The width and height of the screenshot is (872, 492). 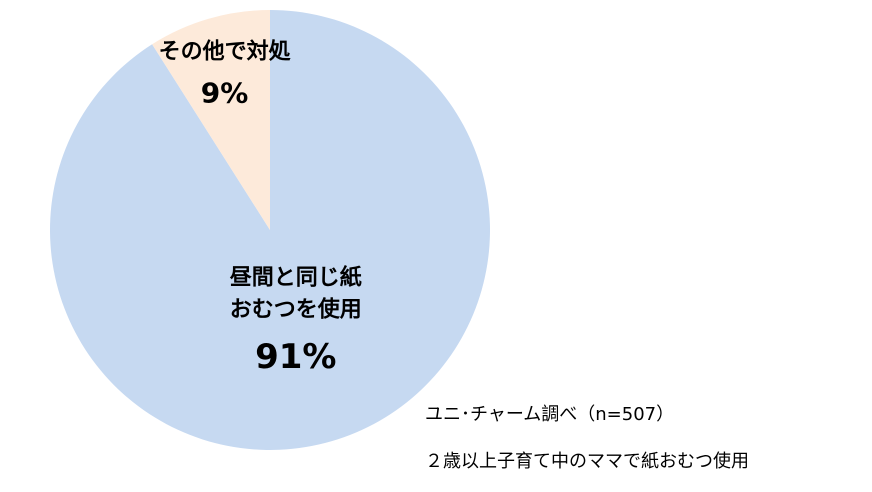 I want to click on slice-label-daytime-diaper-line-1: 昼間と同じ紙, so click(x=296, y=278).